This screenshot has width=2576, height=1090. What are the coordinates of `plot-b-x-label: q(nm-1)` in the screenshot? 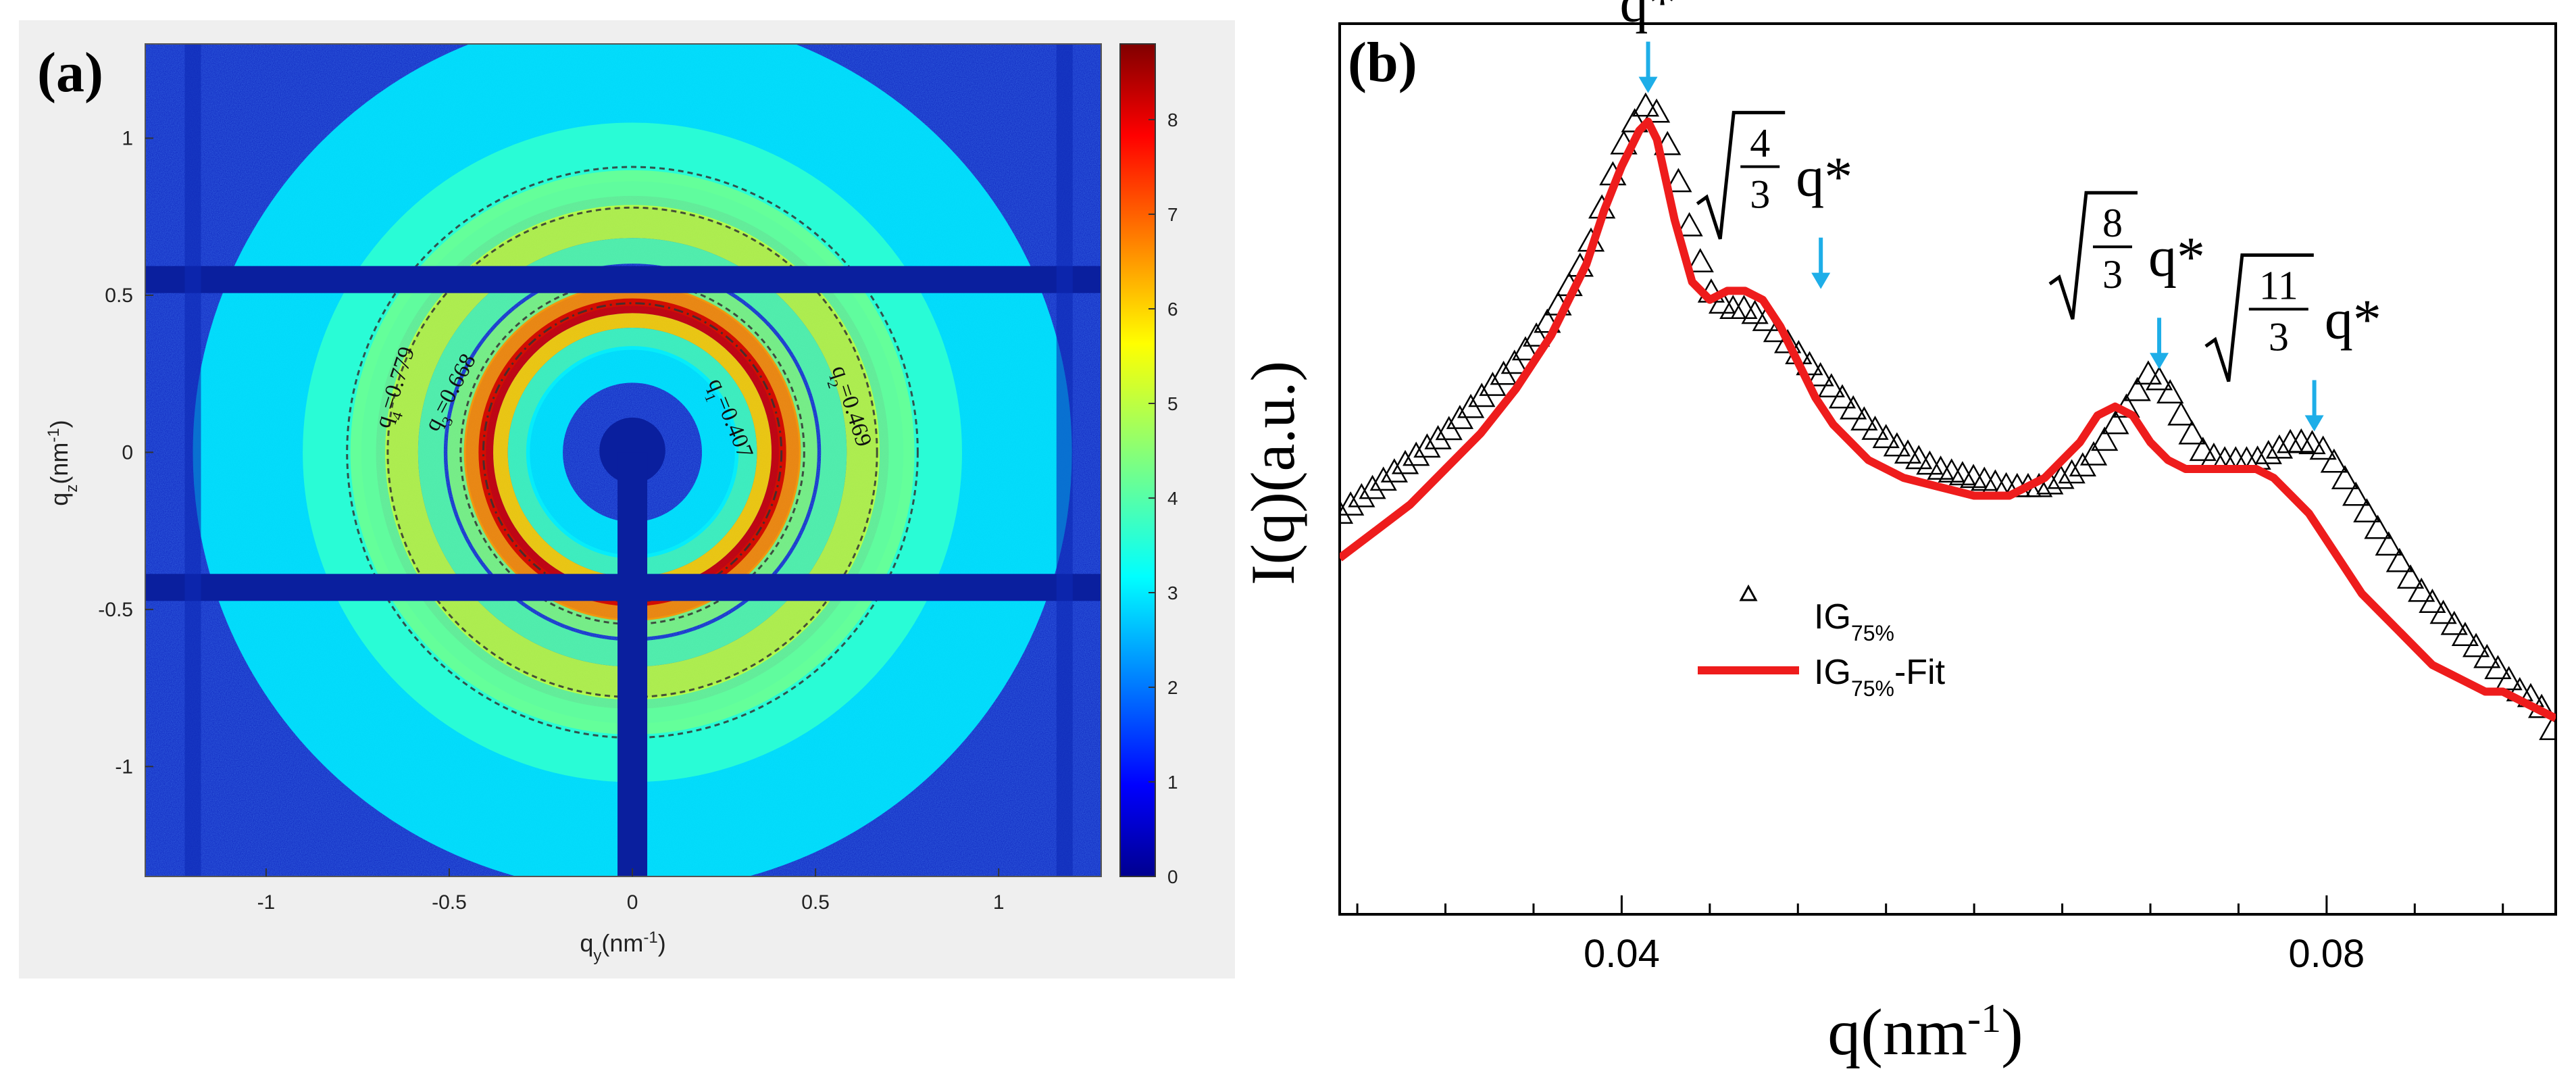 It's located at (1925, 1032).